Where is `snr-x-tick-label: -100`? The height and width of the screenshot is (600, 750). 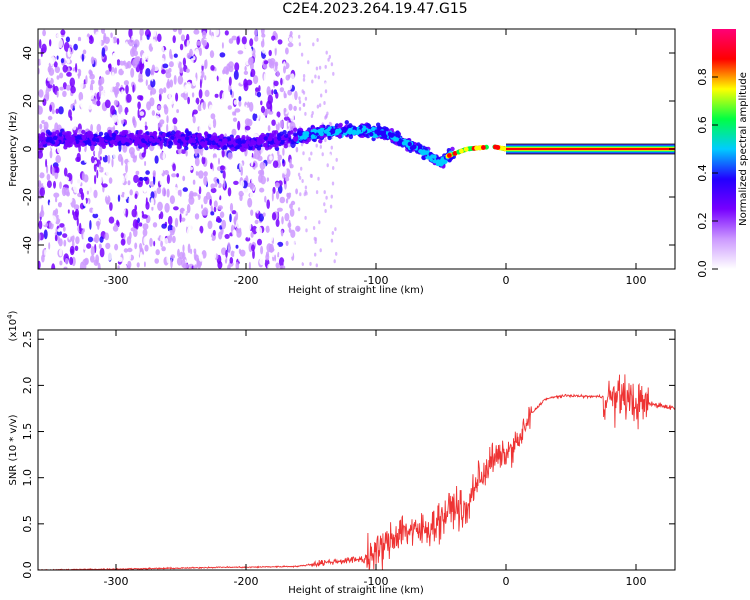 snr-x-tick-label: -100 is located at coordinates (376, 581).